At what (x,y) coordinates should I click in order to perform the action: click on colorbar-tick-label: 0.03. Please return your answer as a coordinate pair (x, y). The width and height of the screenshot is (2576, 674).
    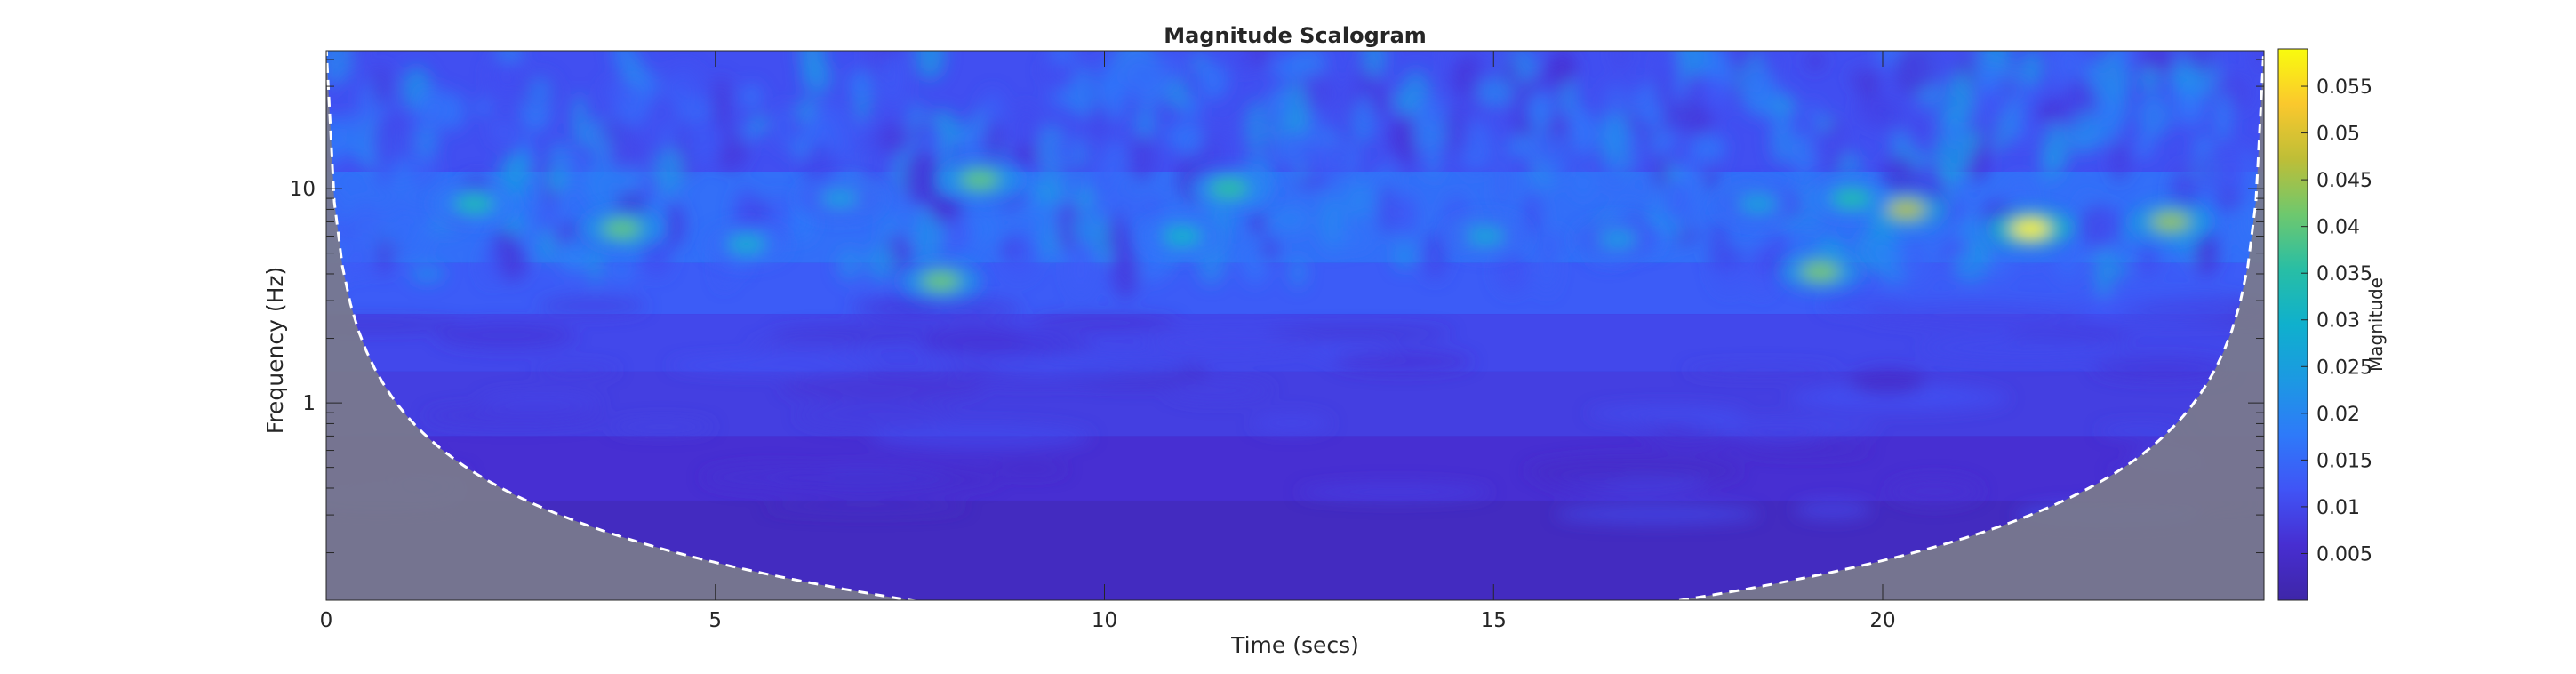
    Looking at the image, I should click on (2338, 322).